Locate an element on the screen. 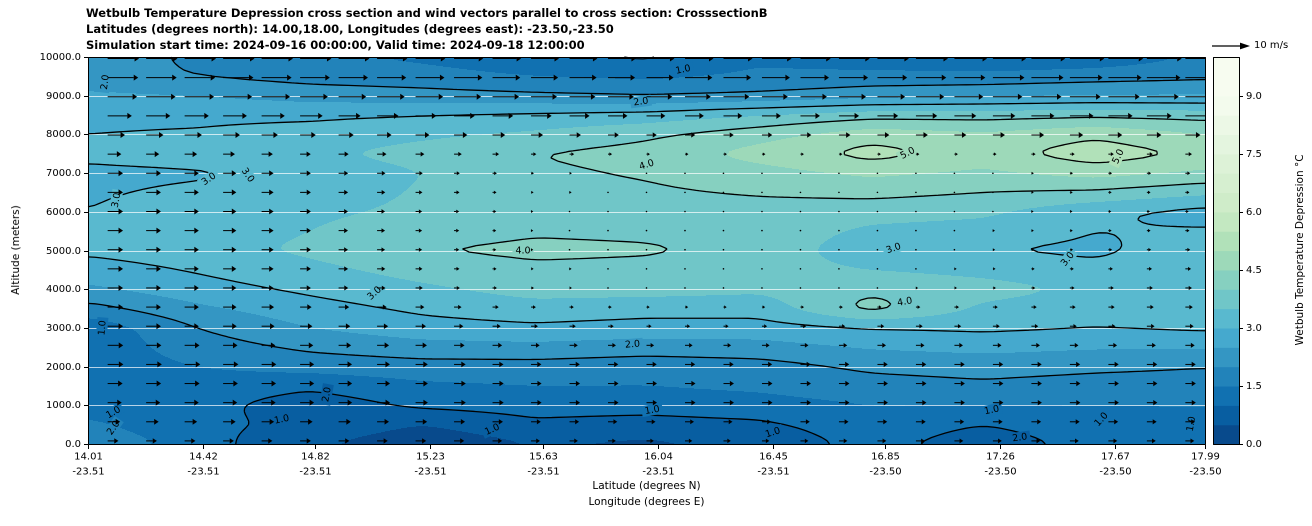 This screenshot has width=1312, height=526. x-axis-label-longitude: Longitude (degrees E) is located at coordinates (646, 502).